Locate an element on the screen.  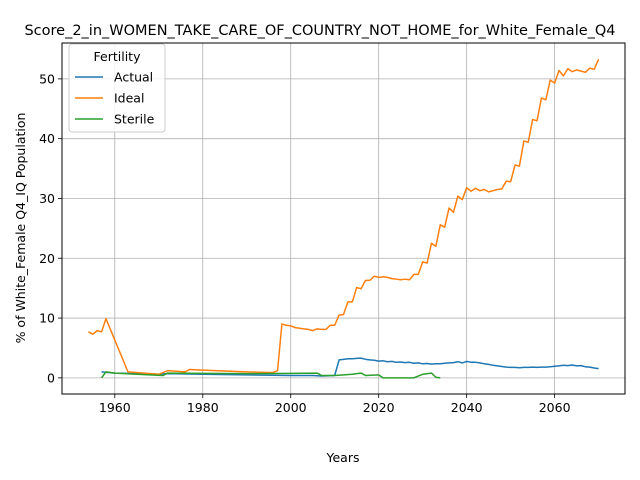
x-tick-label: 2040 is located at coordinates (467, 407).